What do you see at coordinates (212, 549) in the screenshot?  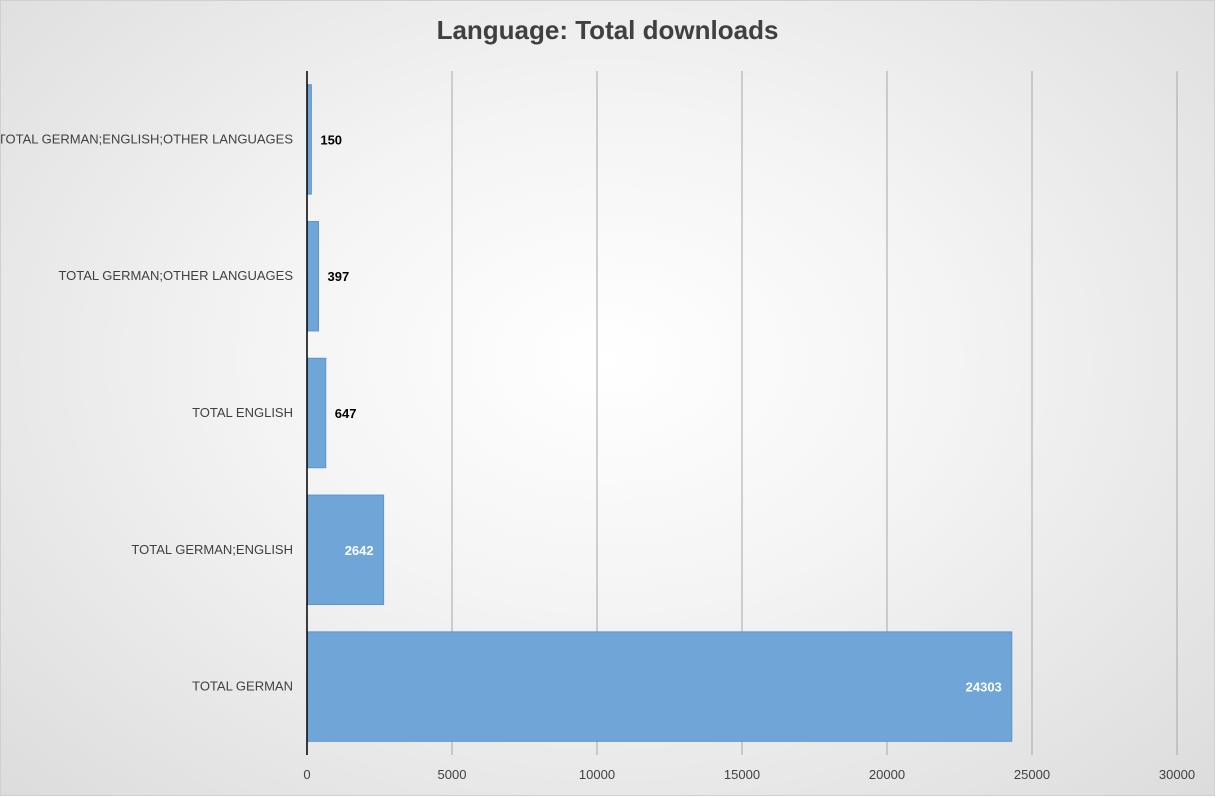 I see `category-label: TOTAL GERMAN;ENGLISH` at bounding box center [212, 549].